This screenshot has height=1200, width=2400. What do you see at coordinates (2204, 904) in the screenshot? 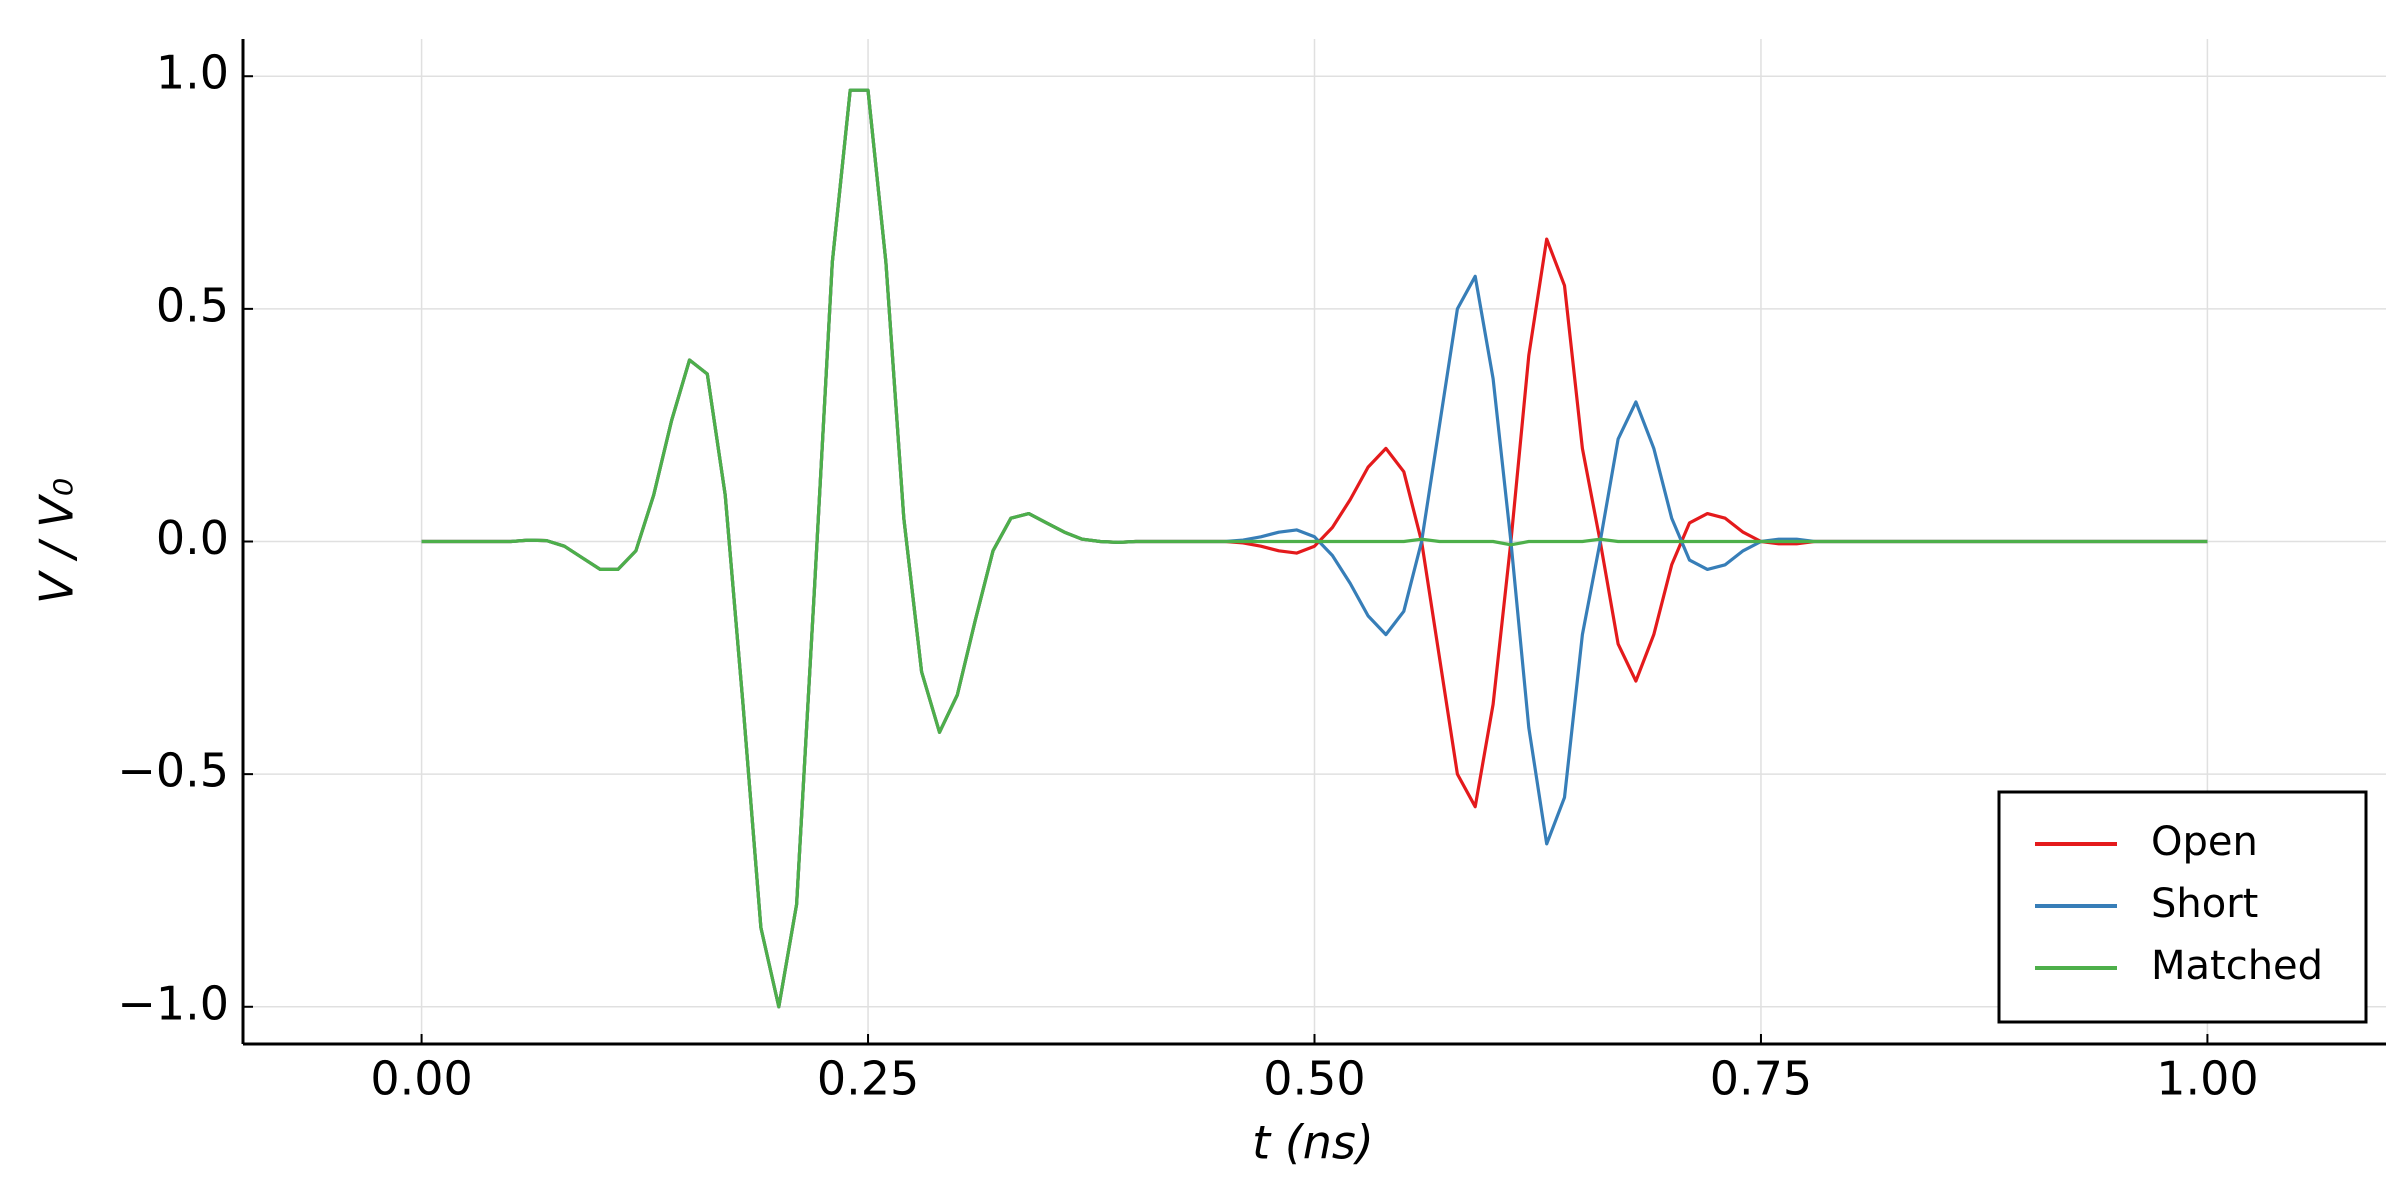
I see `legend-label: Short` at bounding box center [2204, 904].